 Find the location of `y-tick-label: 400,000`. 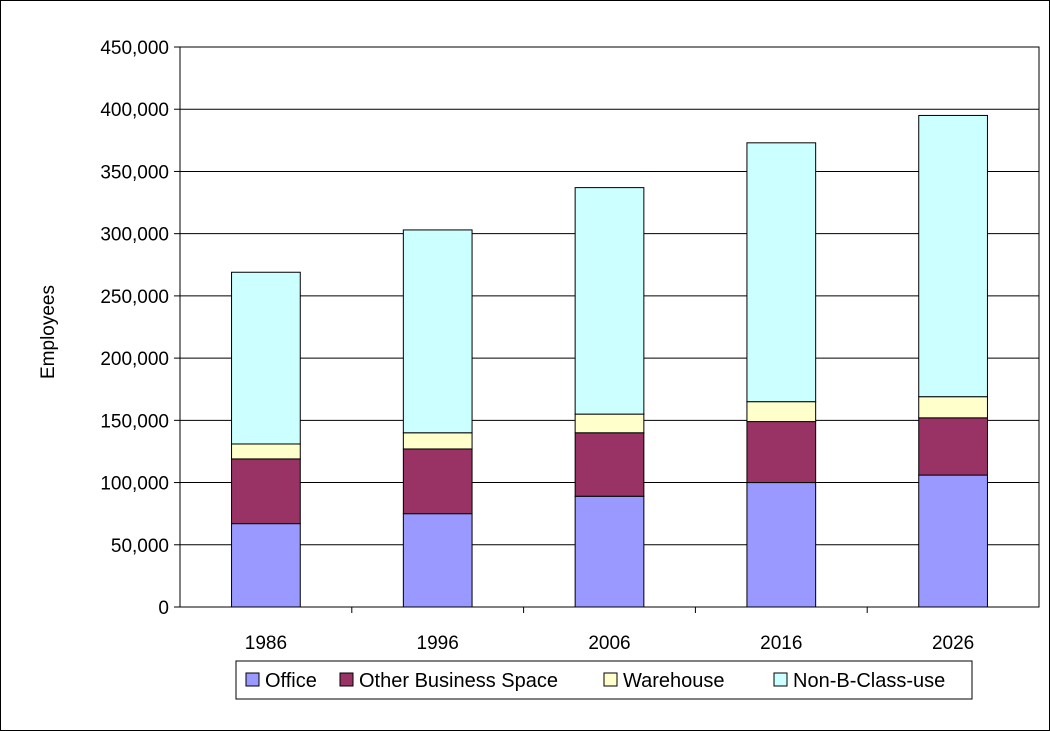

y-tick-label: 400,000 is located at coordinates (134, 110).